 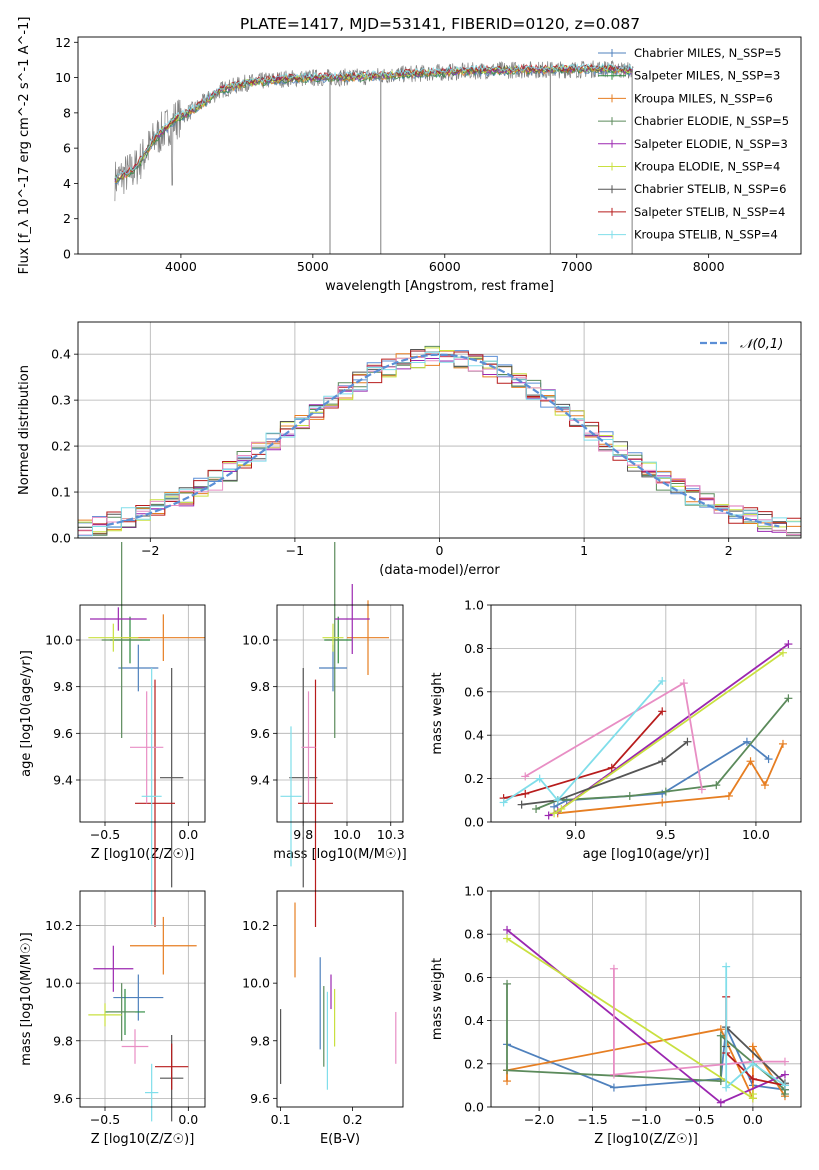 What do you see at coordinates (26, 713) in the screenshot?
I see `y-axis-label: age [log10(age/yr)]` at bounding box center [26, 713].